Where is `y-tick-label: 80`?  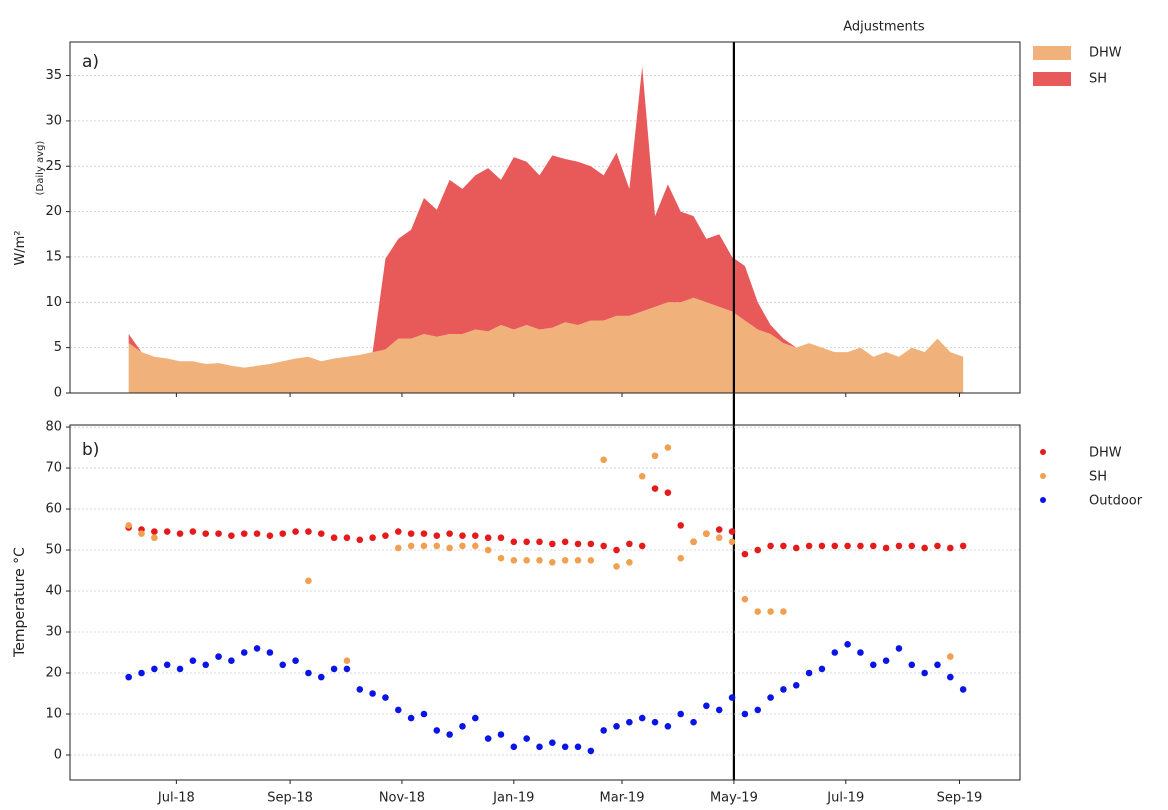 y-tick-label: 80 is located at coordinates (53, 427).